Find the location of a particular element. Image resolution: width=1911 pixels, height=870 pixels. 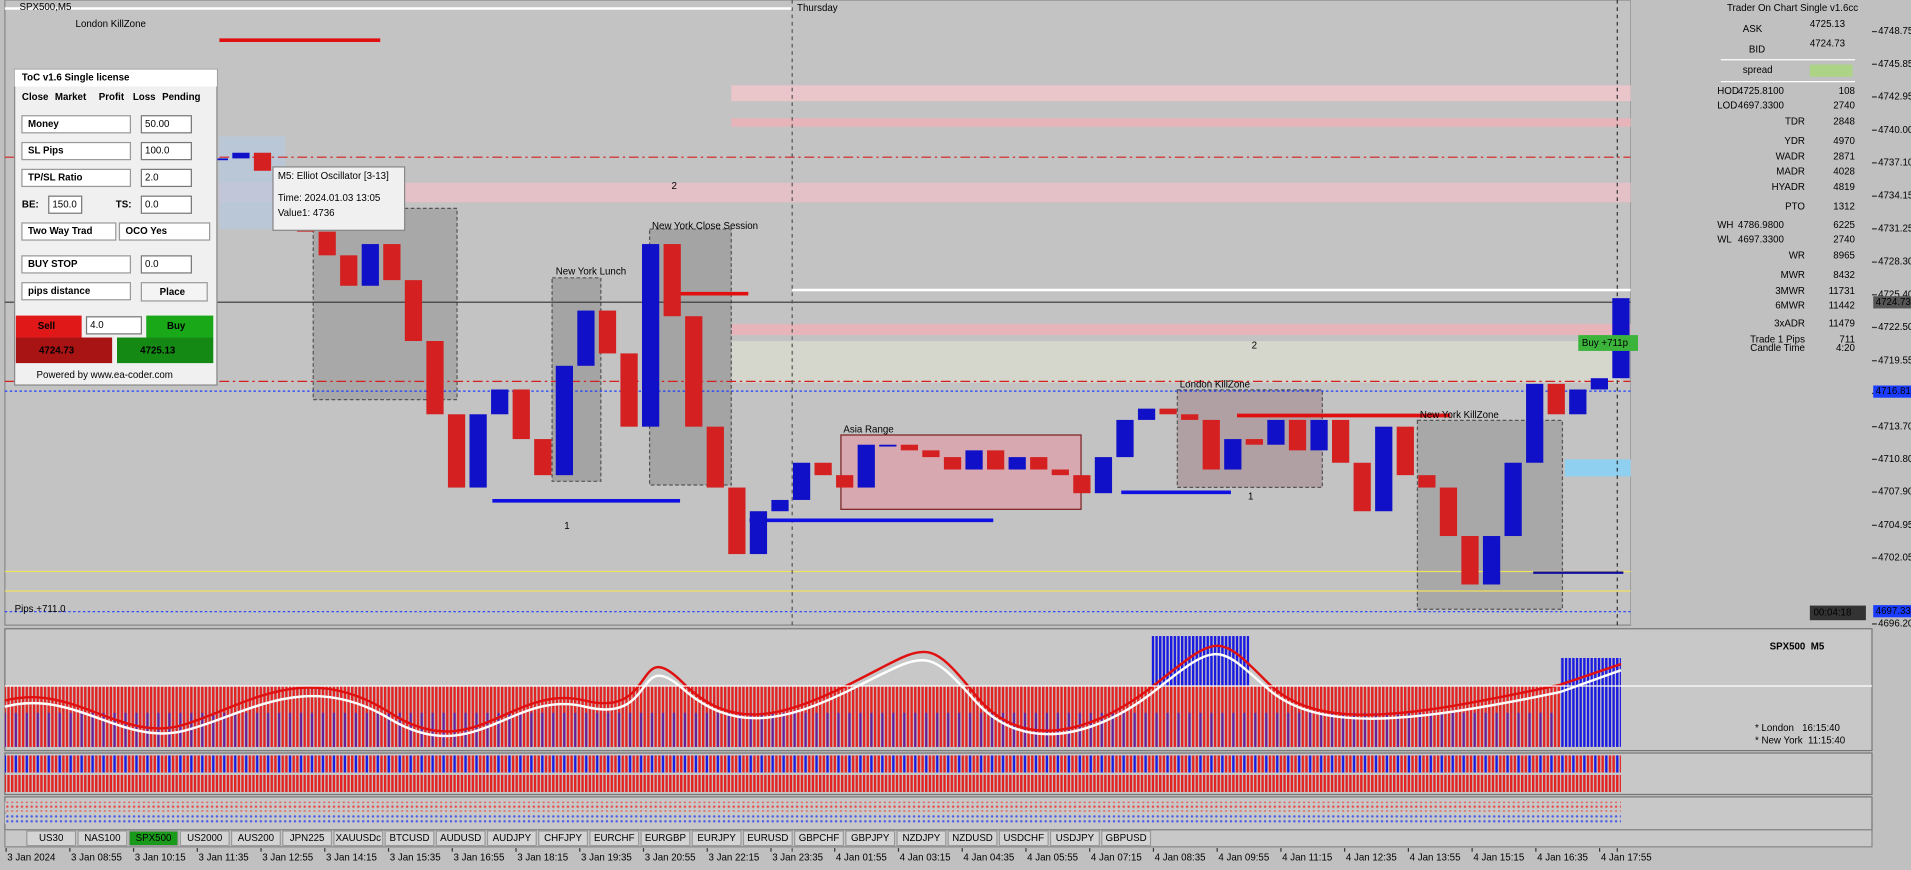

symbol-tab-label: BTCUSD is located at coordinates (409, 838).